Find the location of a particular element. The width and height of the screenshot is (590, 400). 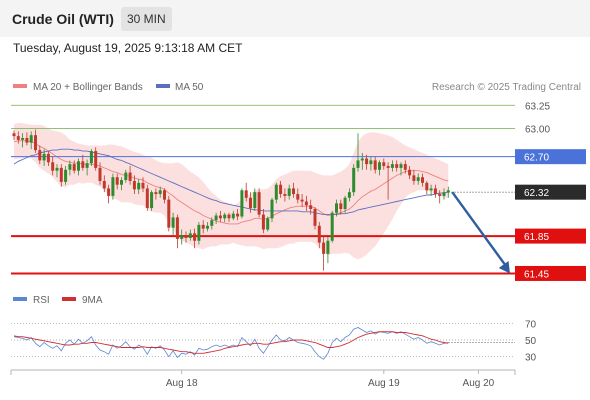

ma50-legend-label: MA 50 is located at coordinates (189, 87).